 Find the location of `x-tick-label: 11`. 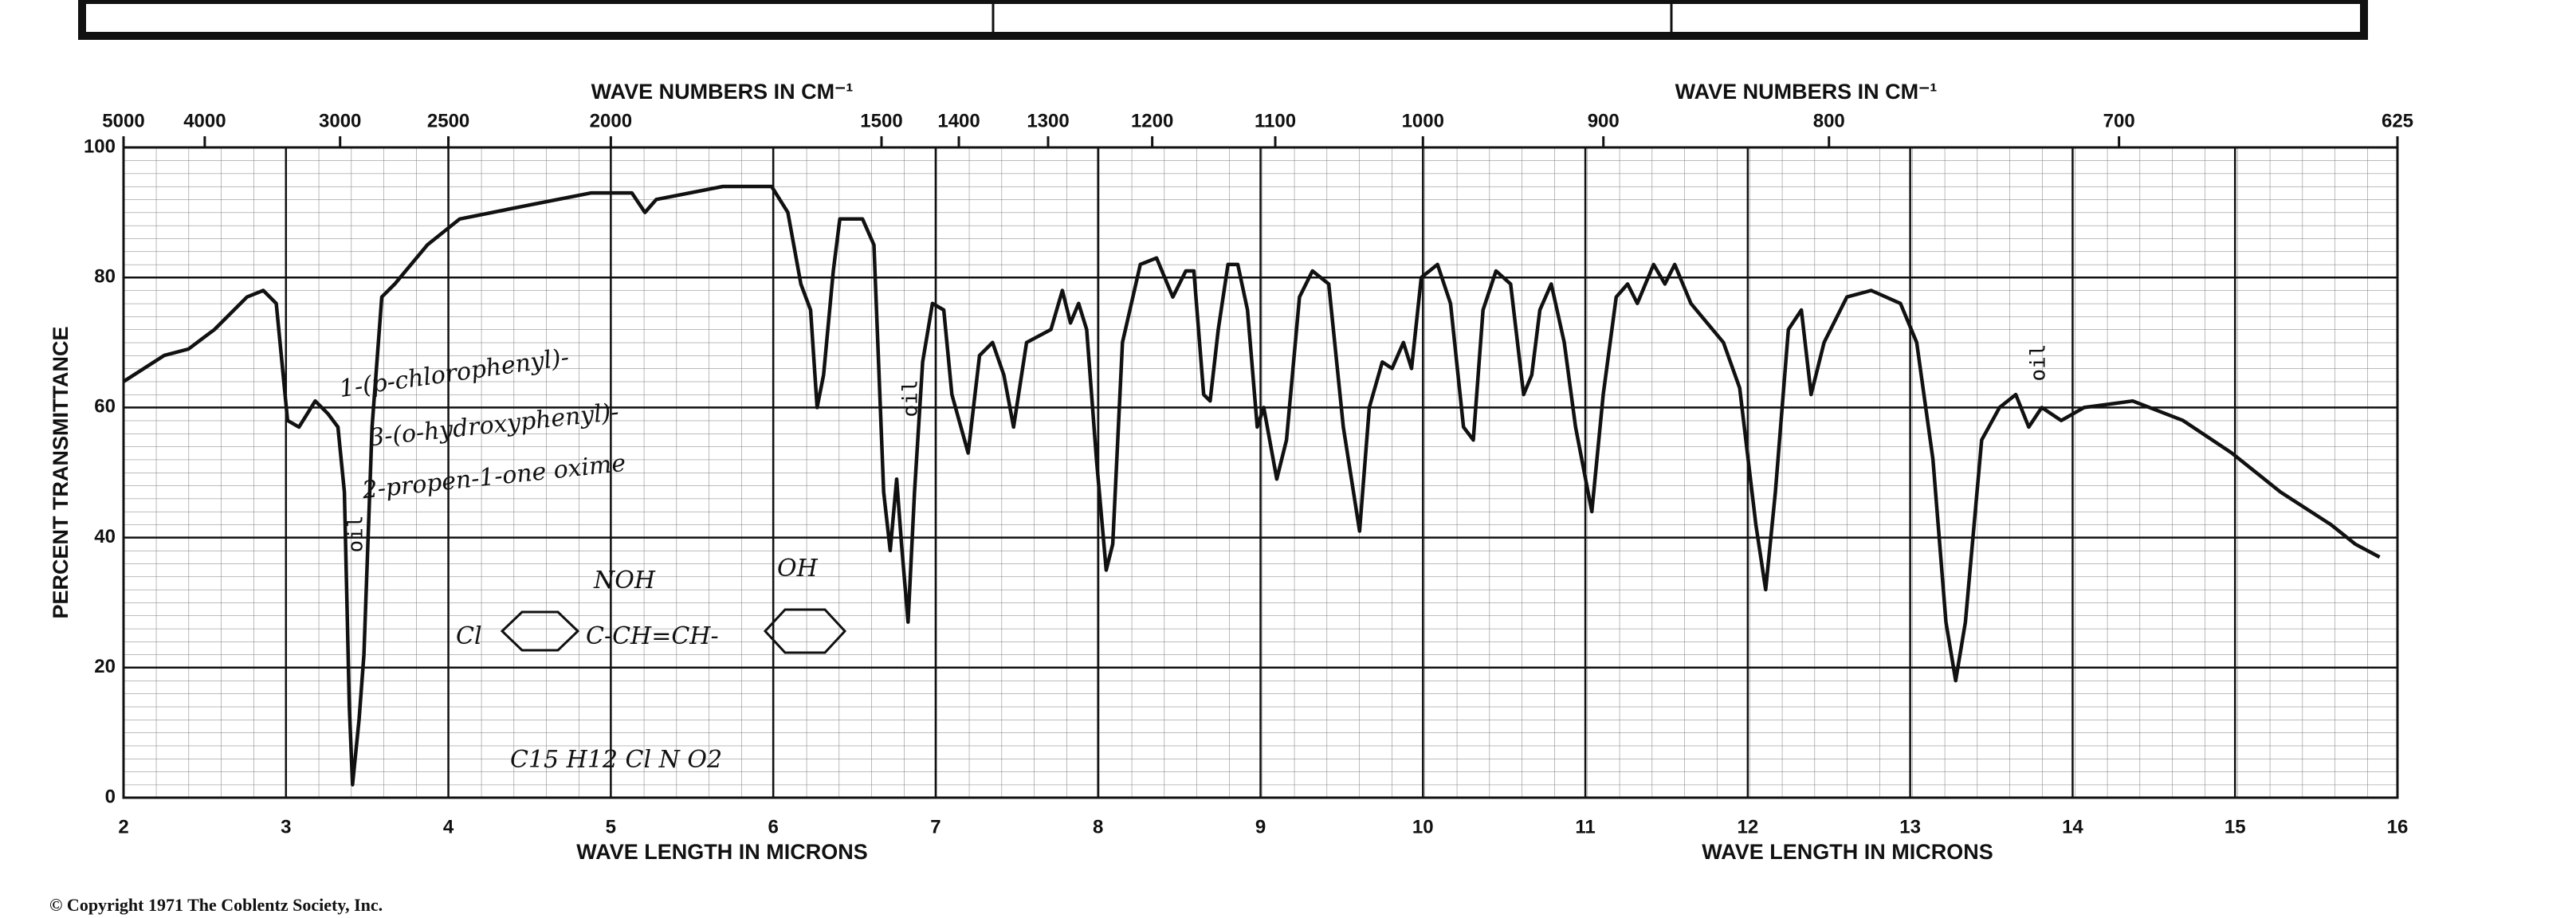

x-tick-label: 11 is located at coordinates (1585, 827).